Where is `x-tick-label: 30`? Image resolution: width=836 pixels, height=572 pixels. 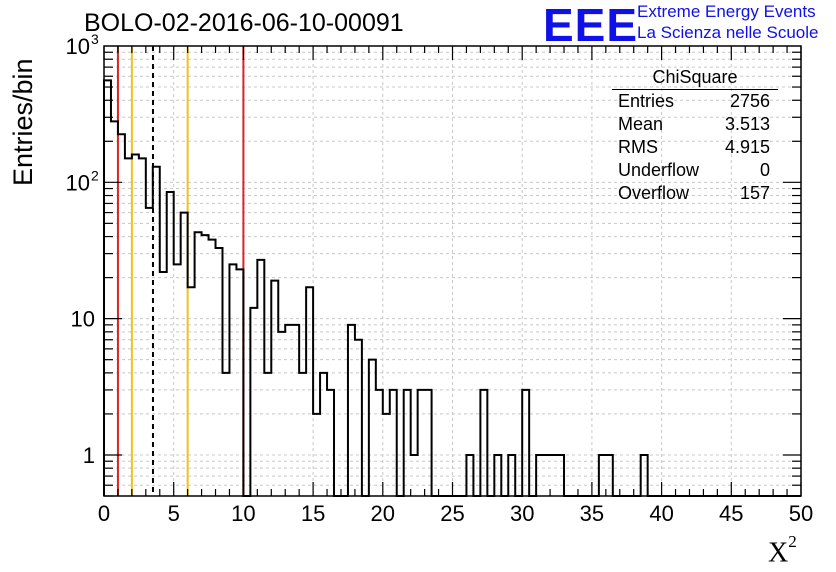
x-tick-label: 30 is located at coordinates (522, 513).